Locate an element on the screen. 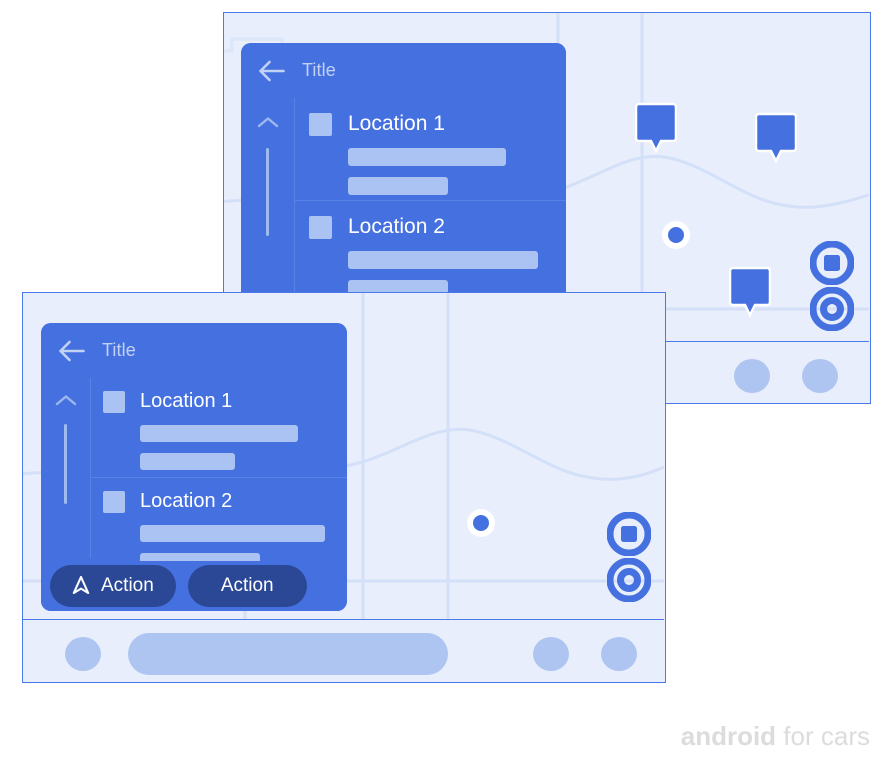  list-scrollbar-front is located at coordinates (66, 468).